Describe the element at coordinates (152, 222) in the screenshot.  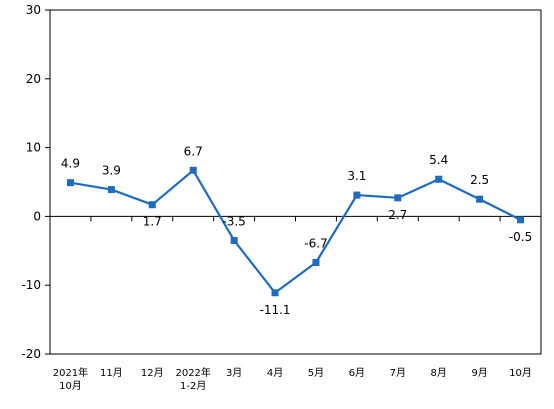
I see `data-label: 1.7` at that location.